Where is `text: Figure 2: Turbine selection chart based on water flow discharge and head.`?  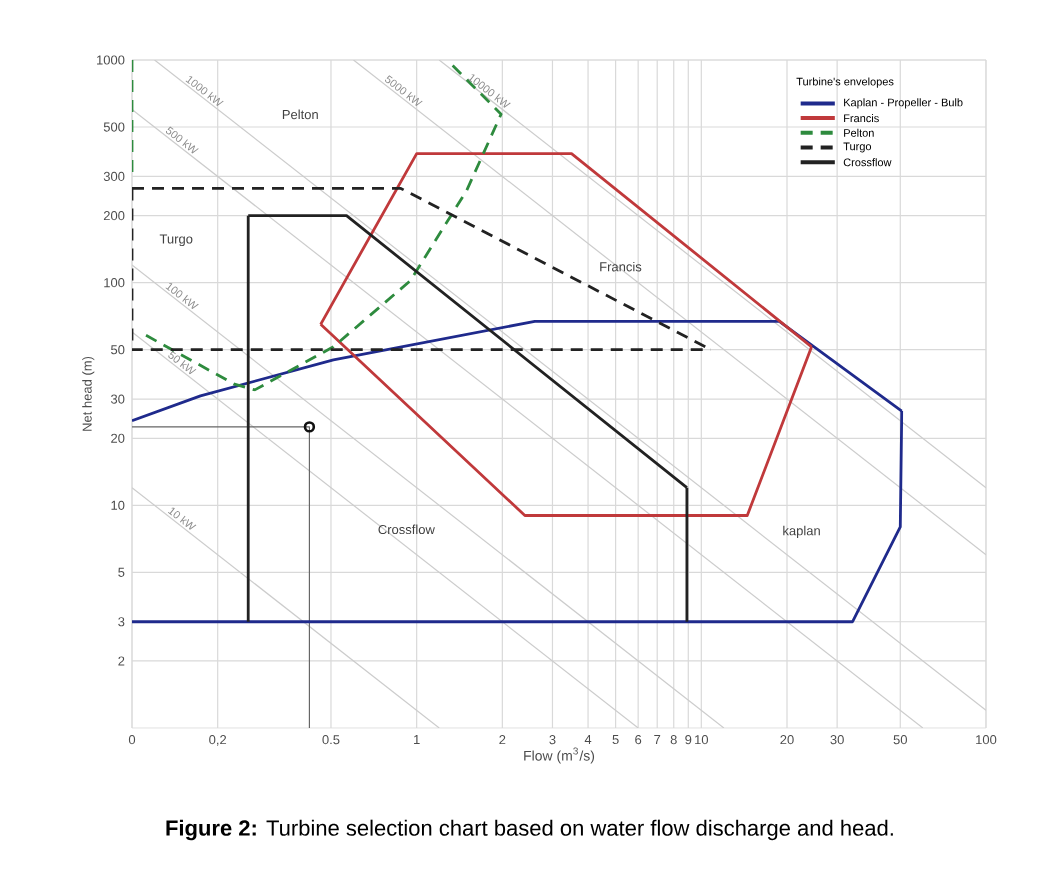
text: Figure 2: Turbine selection chart based on water flow discharge and head. is located at coordinates (529, 830).